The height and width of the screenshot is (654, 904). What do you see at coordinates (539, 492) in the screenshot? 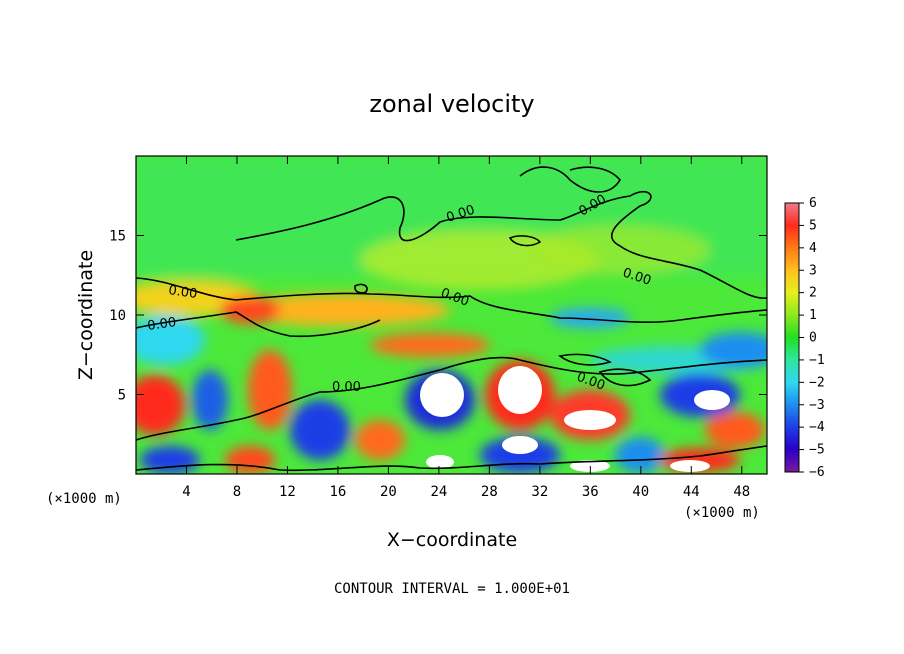
I see `x-tick-label: 32` at bounding box center [539, 492].